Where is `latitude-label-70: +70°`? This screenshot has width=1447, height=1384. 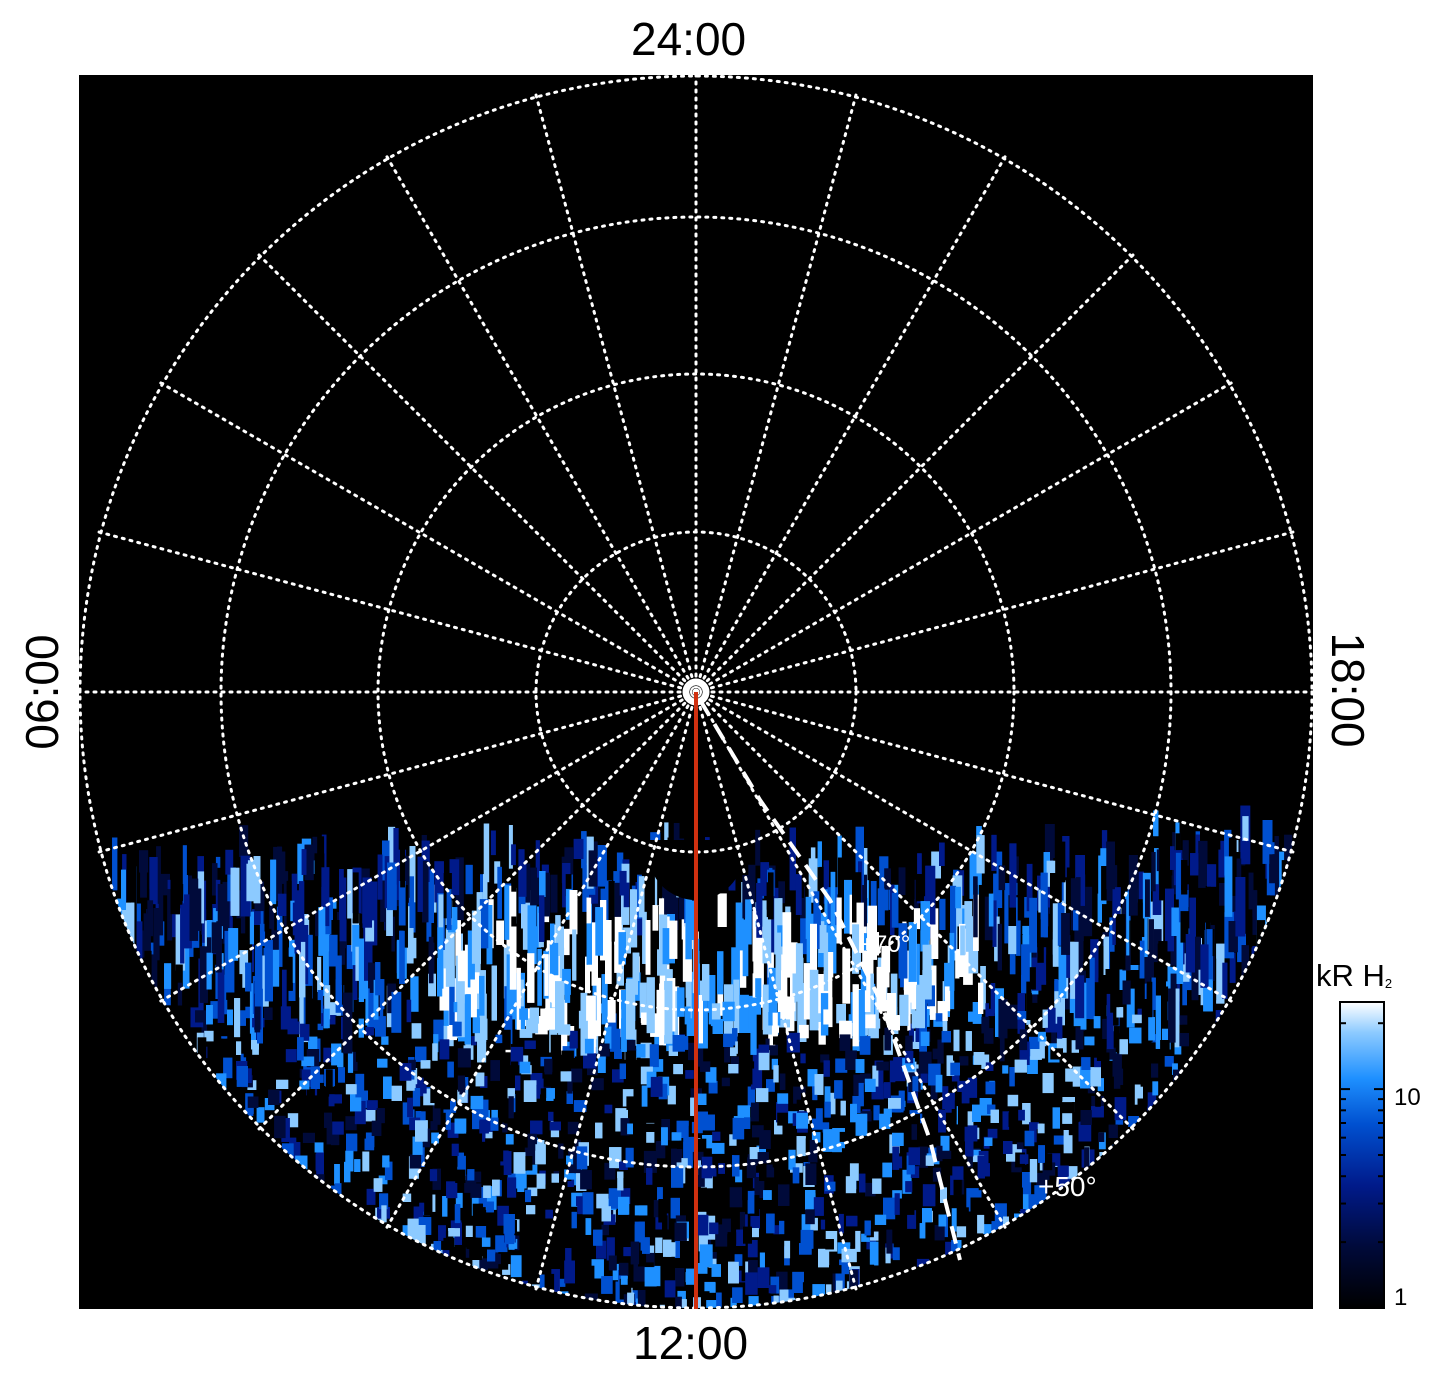
latitude-label-70: +70° is located at coordinates (885, 944).